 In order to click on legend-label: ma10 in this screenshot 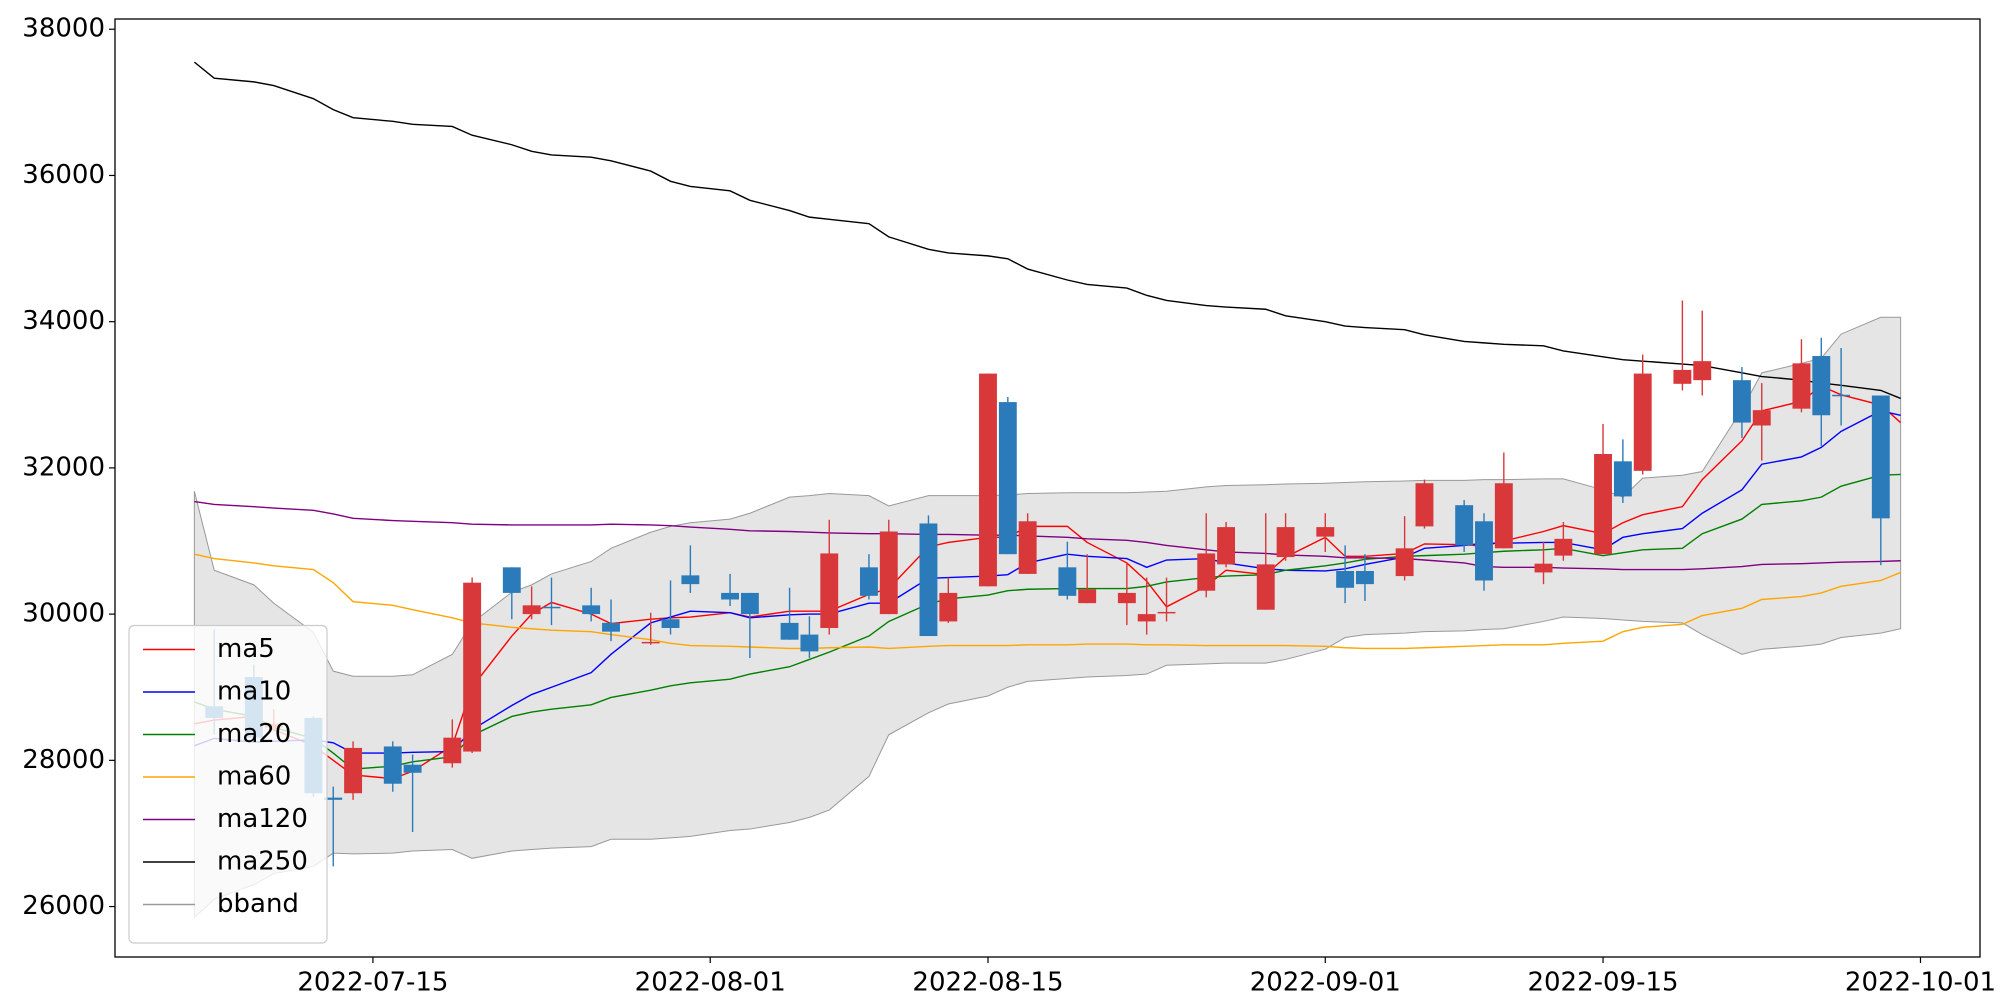, I will do `click(254, 692)`.